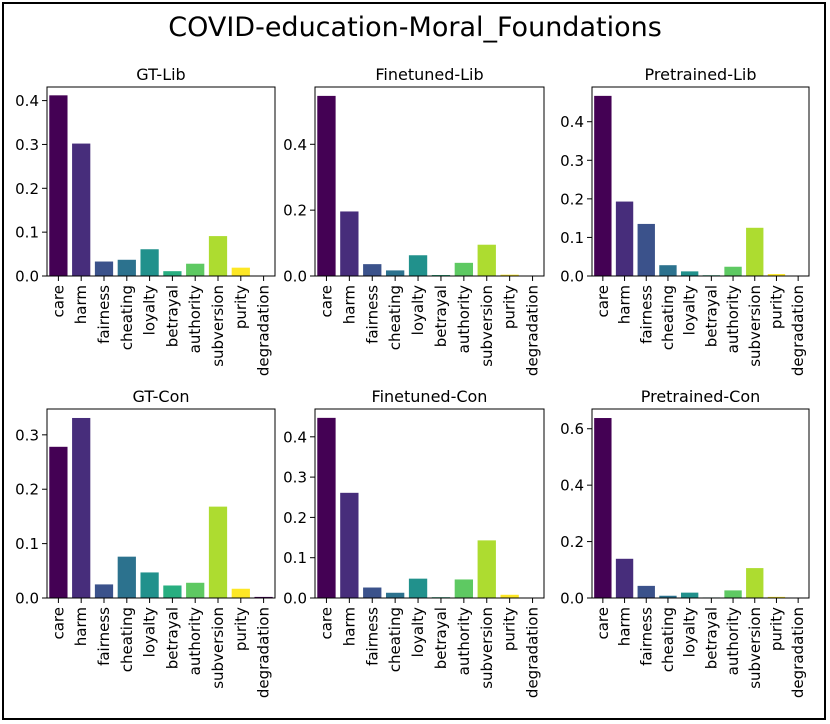 The image size is (830, 724). Describe the element at coordinates (701, 74) in the screenshot. I see `chart-title: Pretrained-Lib` at that location.